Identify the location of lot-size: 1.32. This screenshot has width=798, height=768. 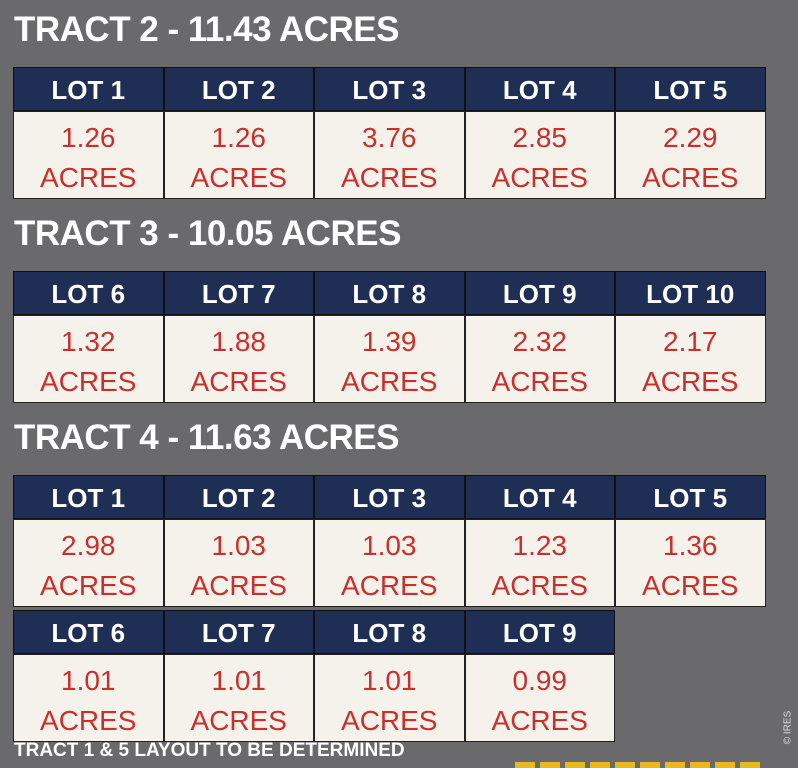
(88, 341).